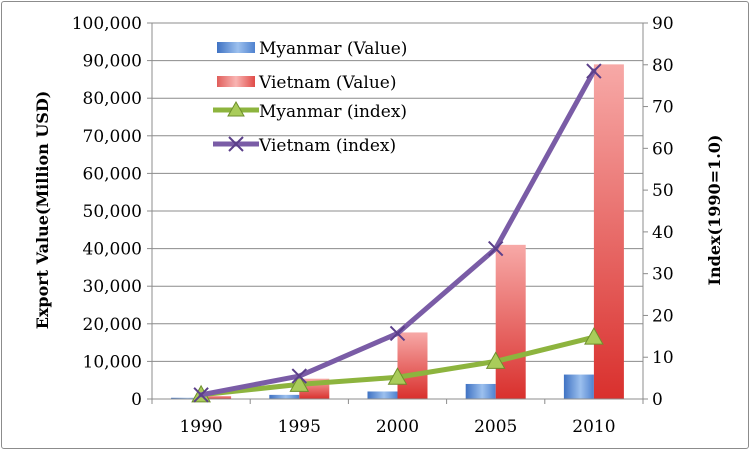 The width and height of the screenshot is (752, 452). I want to click on legend-label-vietnam-index: Vietnam (index), so click(327, 146).